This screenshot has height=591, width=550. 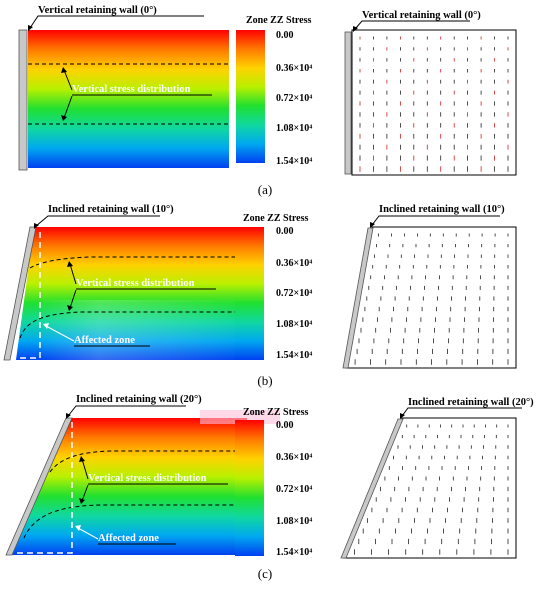 I want to click on panel-b-title-arrowhead, so click(x=36, y=226).